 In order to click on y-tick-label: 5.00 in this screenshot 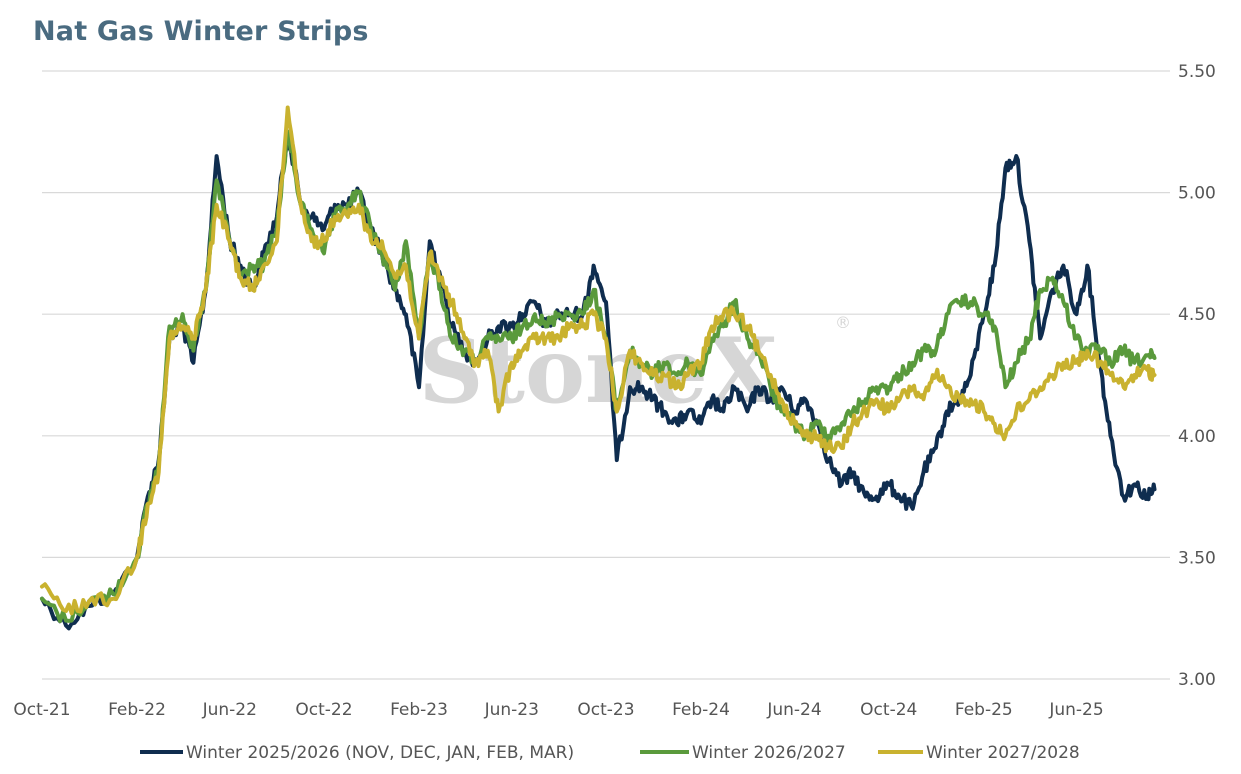, I will do `click(1197, 194)`.